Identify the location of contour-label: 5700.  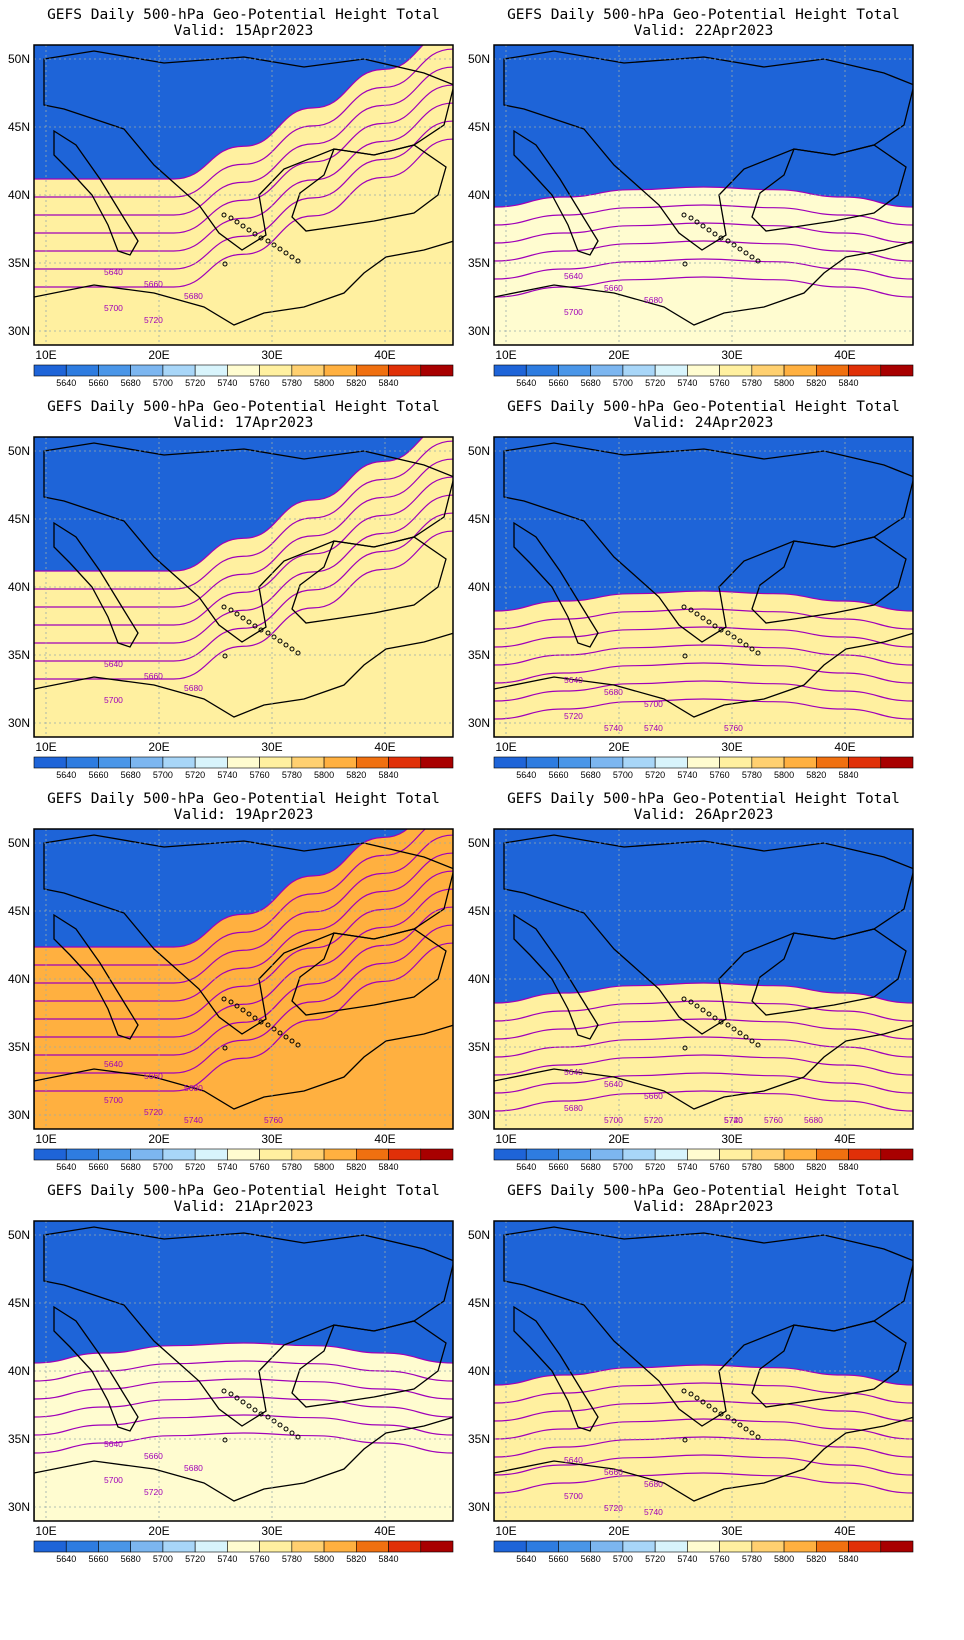
(113, 1100).